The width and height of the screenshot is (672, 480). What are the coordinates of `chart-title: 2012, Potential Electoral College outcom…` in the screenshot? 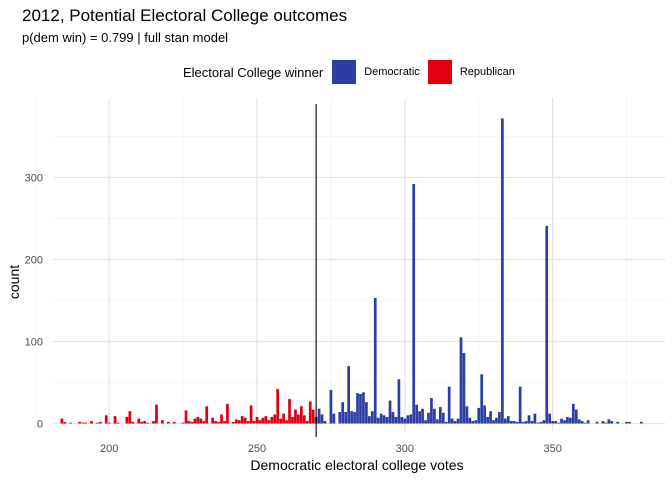 It's located at (185, 15).